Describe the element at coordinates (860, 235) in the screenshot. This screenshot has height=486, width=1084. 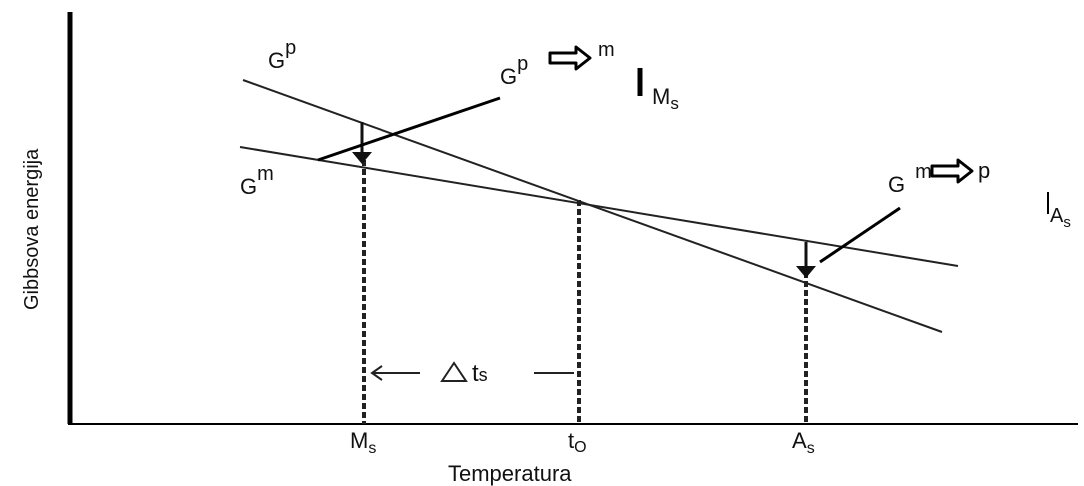
I see `gm-to-p-pointer` at that location.